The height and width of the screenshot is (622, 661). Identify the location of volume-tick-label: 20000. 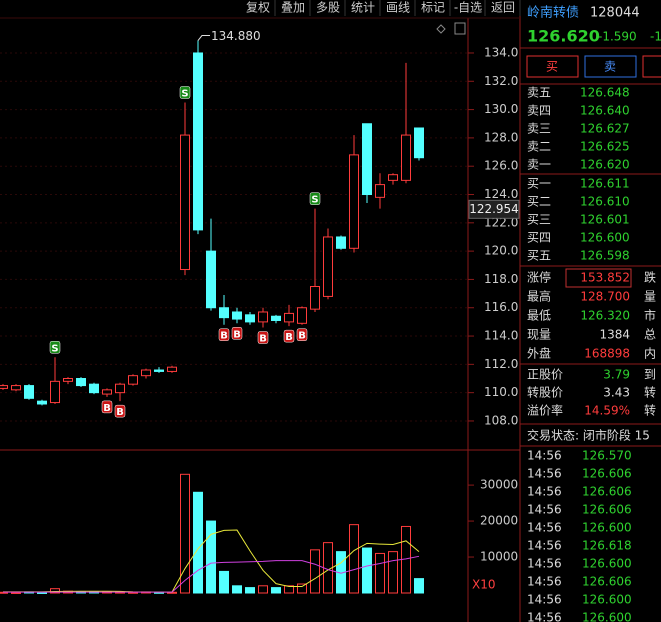
(499, 521).